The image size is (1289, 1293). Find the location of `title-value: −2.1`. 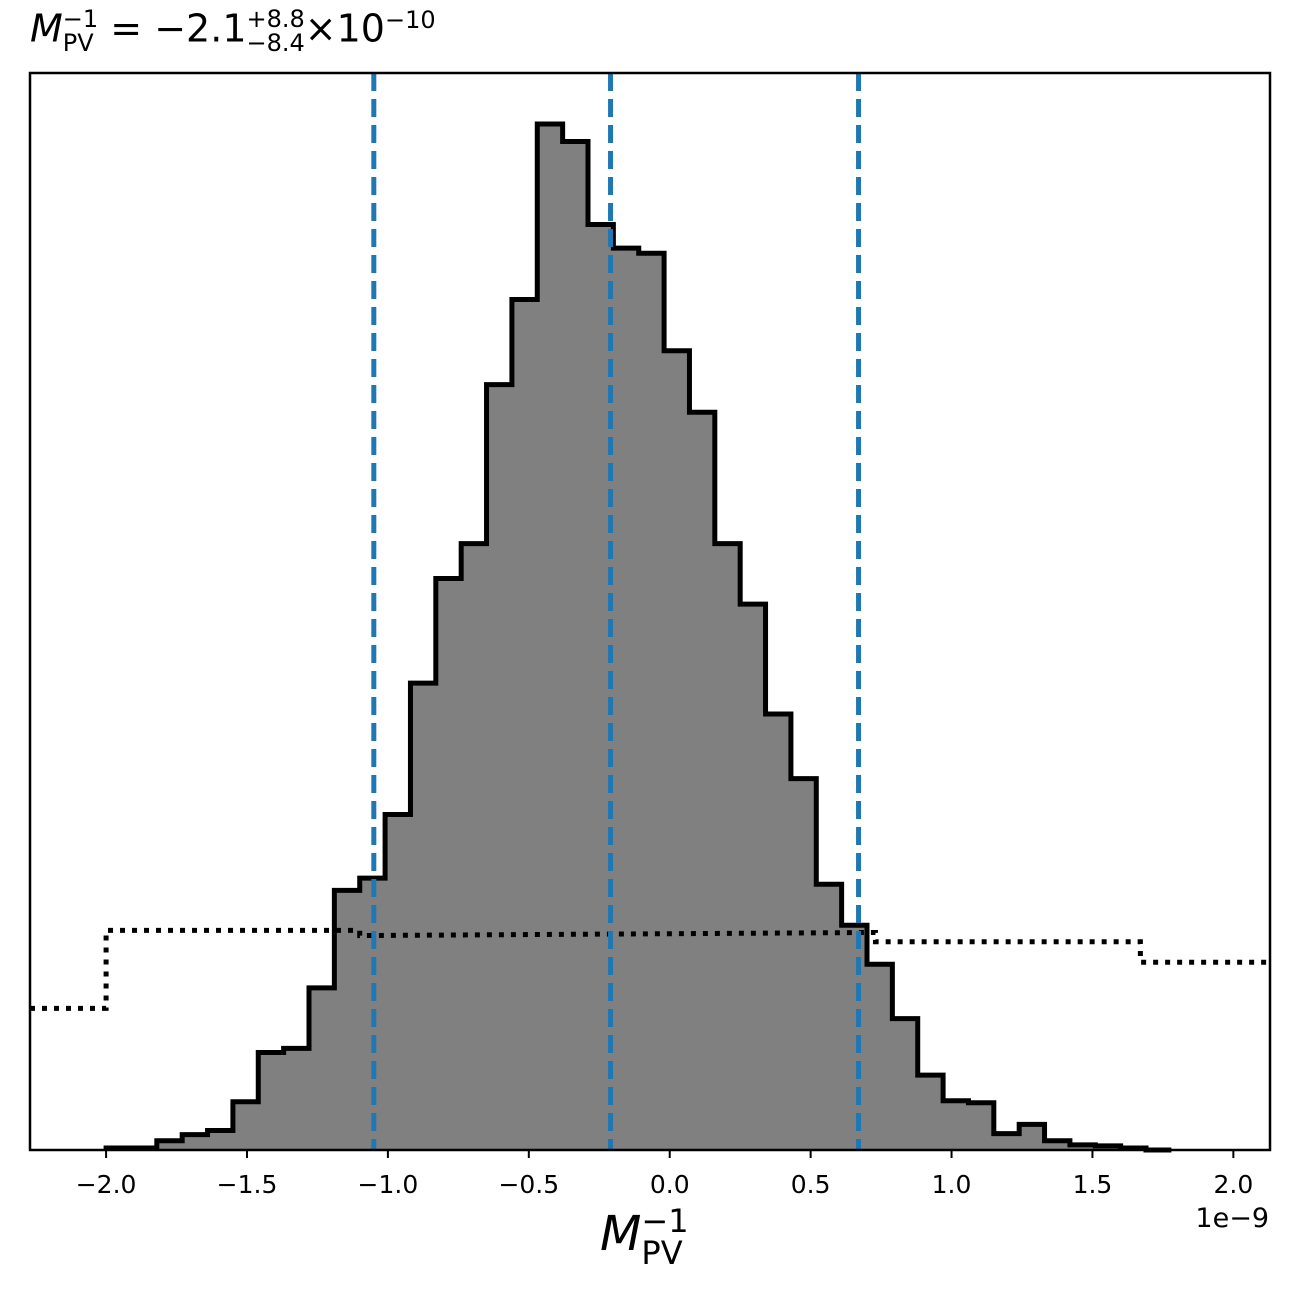

title-value: −2.1 is located at coordinates (200, 28).